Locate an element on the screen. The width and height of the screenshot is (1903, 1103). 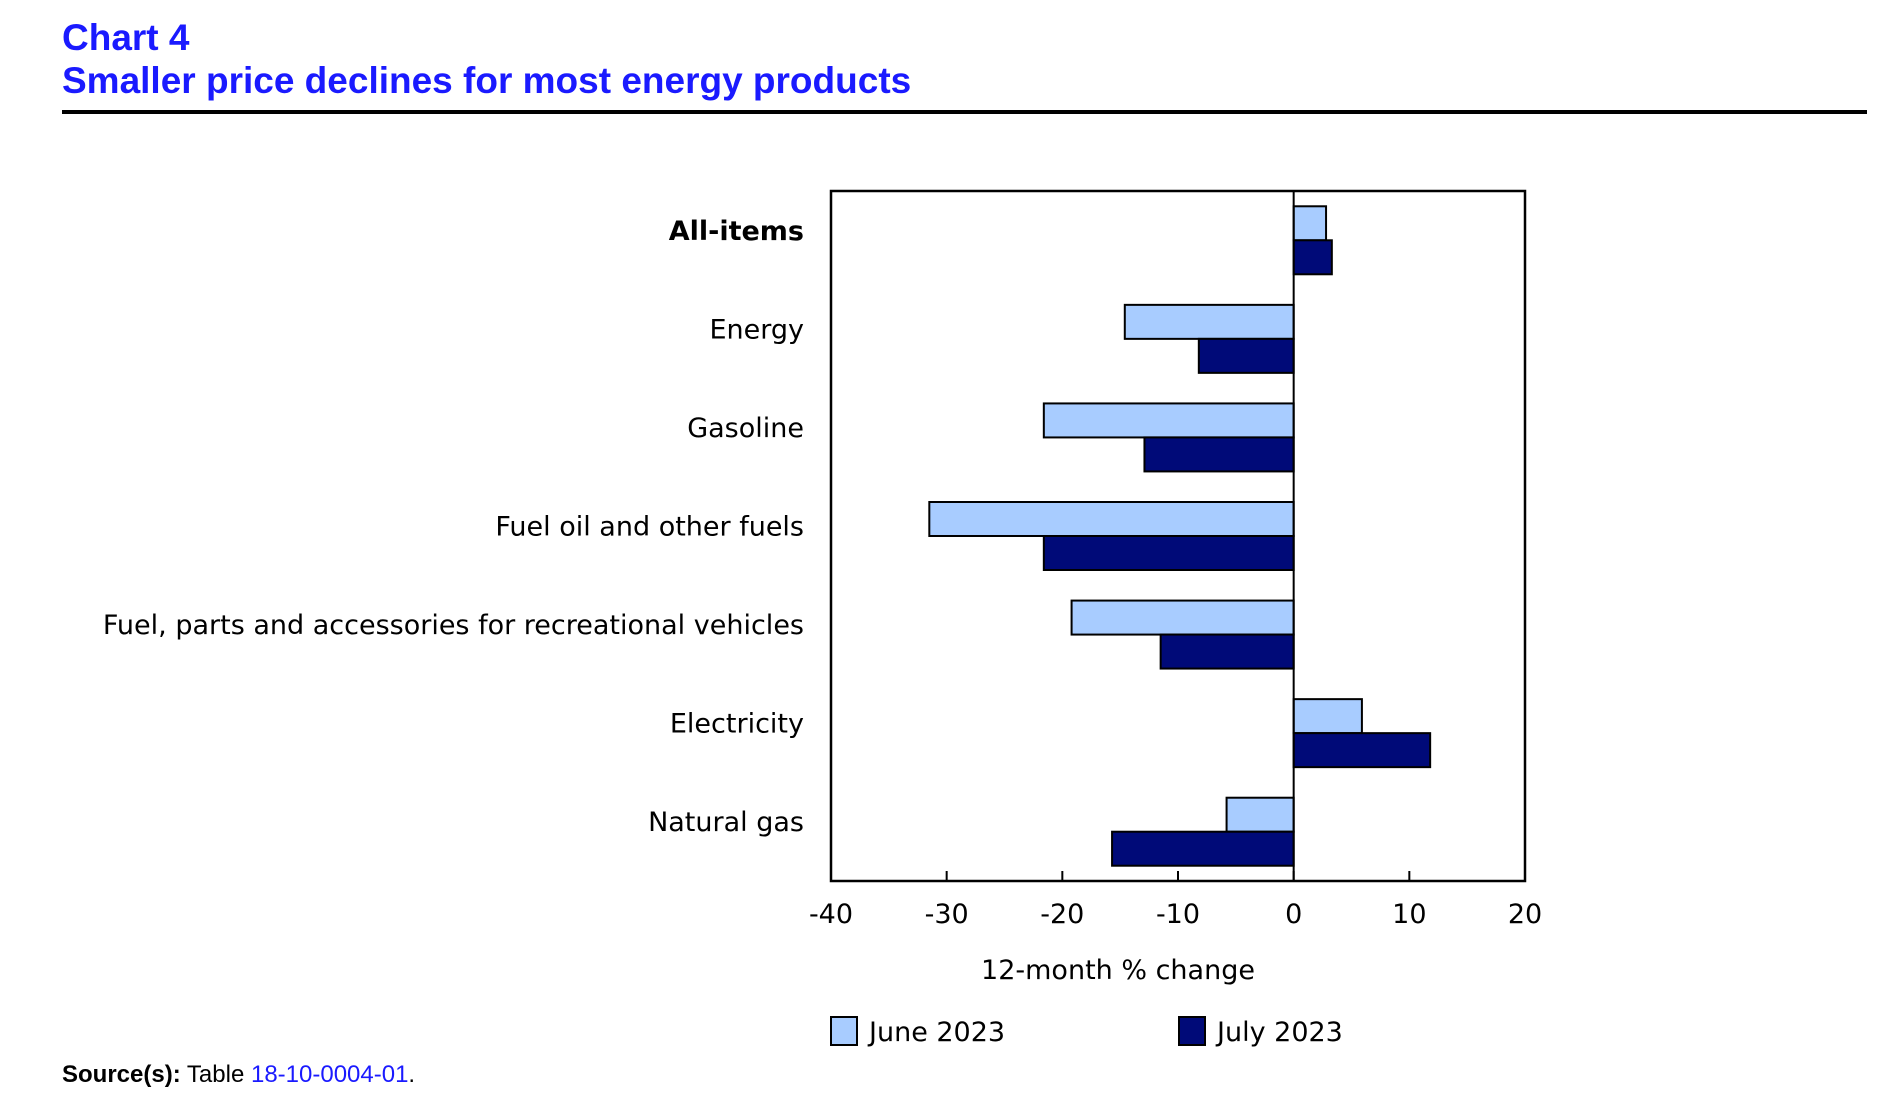
bar-gasoline-july-2023 is located at coordinates (1219, 454).